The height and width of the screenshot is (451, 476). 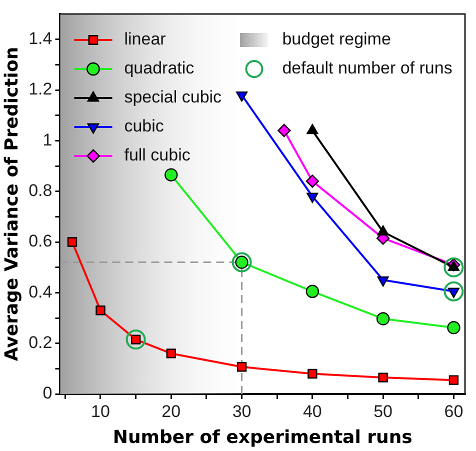 What do you see at coordinates (145, 39) in the screenshot?
I see `legend-label: linear` at bounding box center [145, 39].